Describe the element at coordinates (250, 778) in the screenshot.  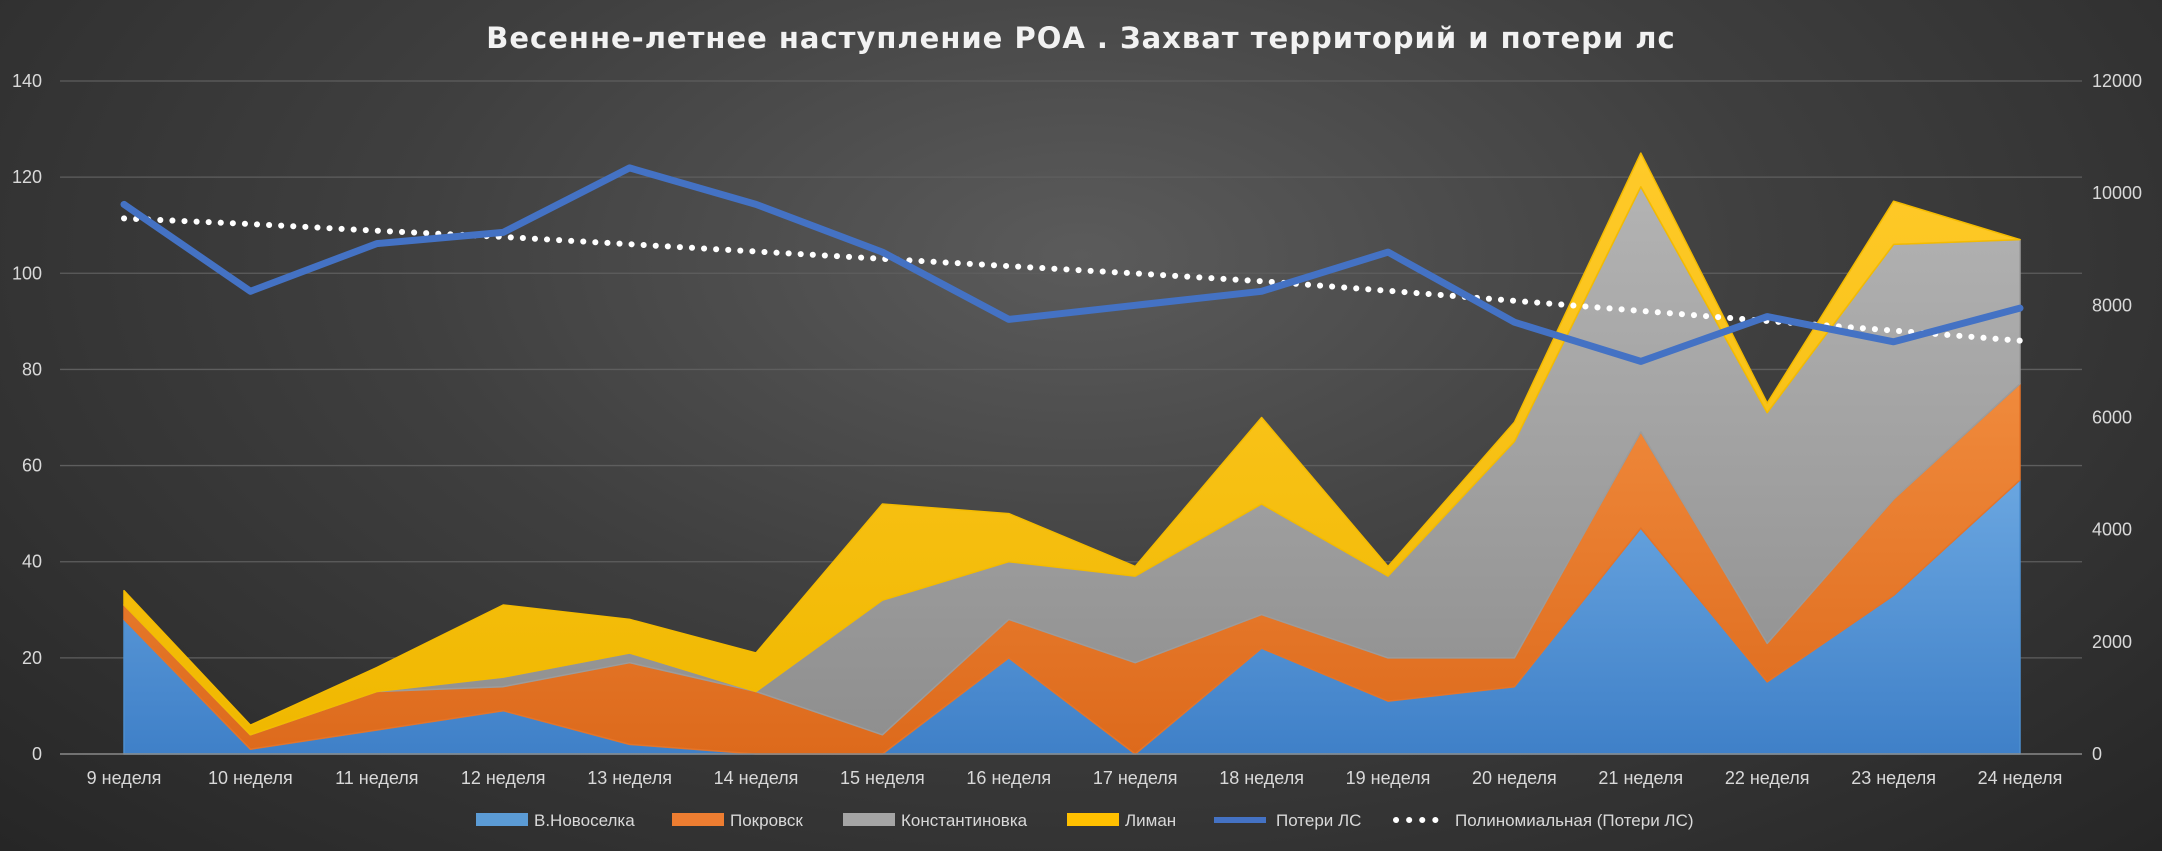
I see `x-tick-label: 10 неделя` at that location.